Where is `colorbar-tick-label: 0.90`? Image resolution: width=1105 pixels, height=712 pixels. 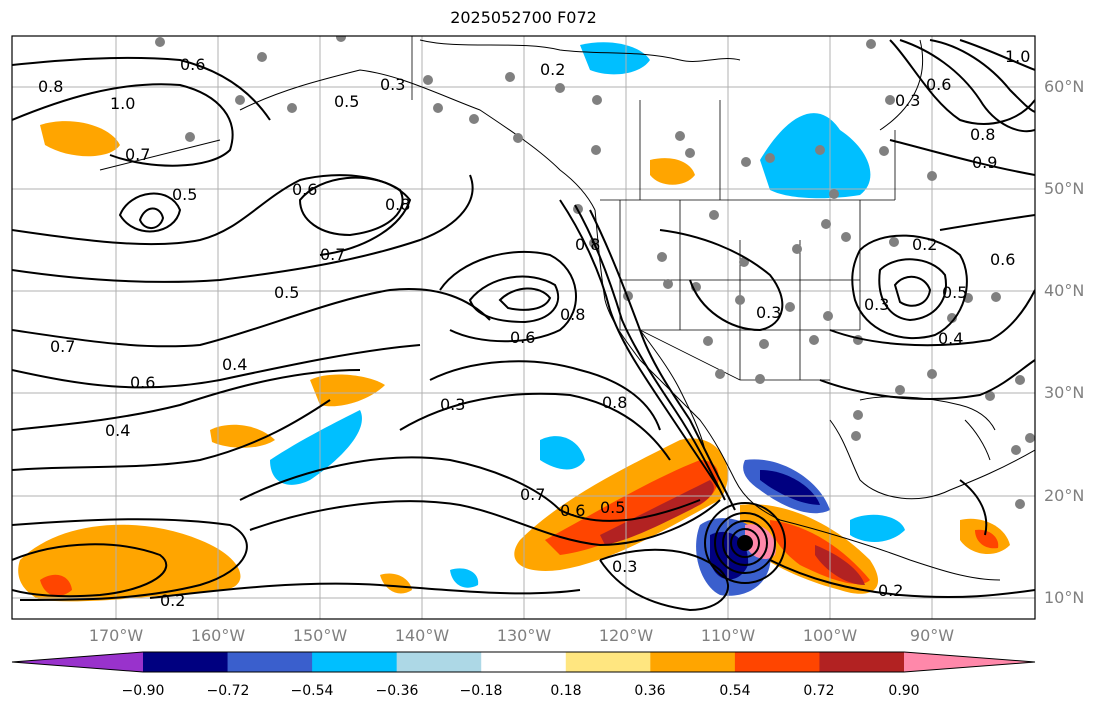
colorbar-tick-label: 0.90 is located at coordinates (904, 691).